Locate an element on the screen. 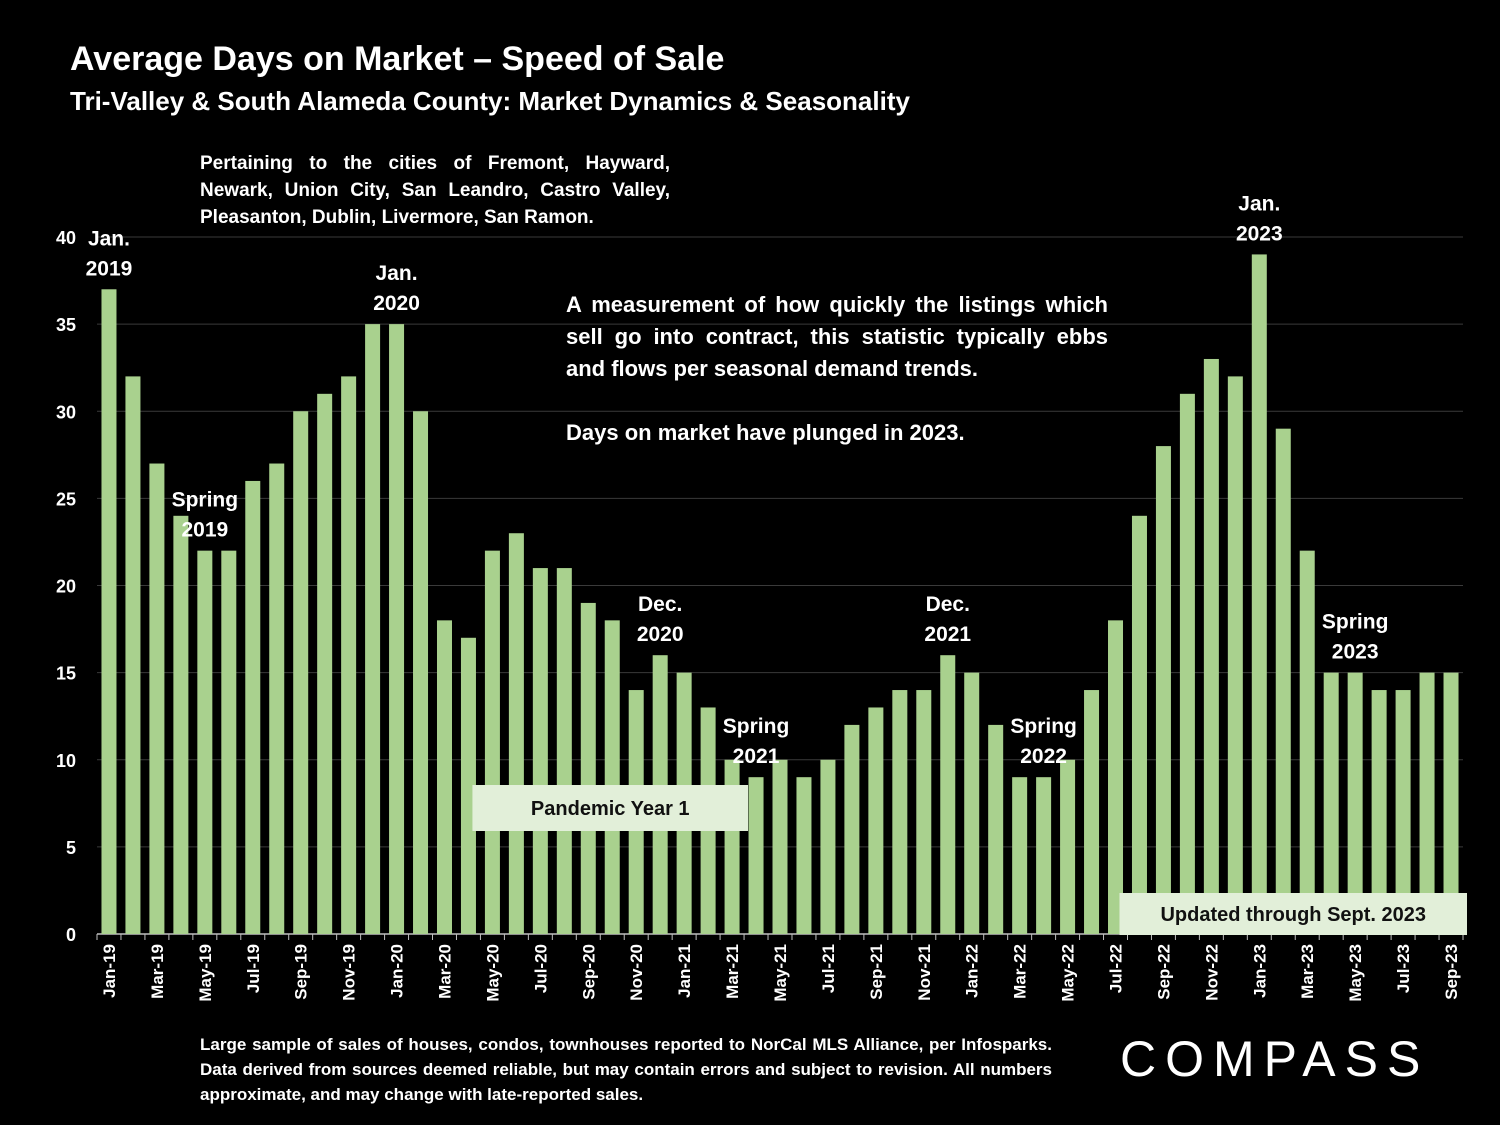 This screenshot has width=1500, height=1125. x-tick-label: Jan-21 is located at coordinates (684, 971).